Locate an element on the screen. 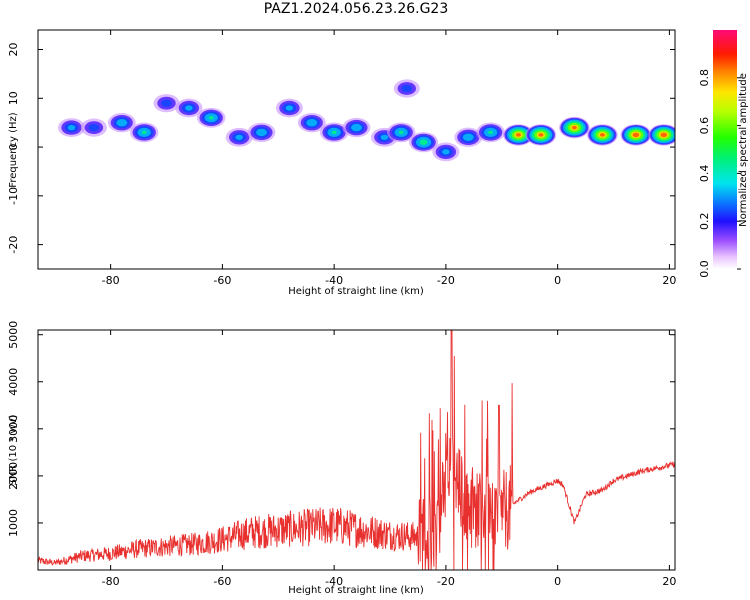  snr-y-axis-label: SNR (10 * v/v) is located at coordinates (13, 449).